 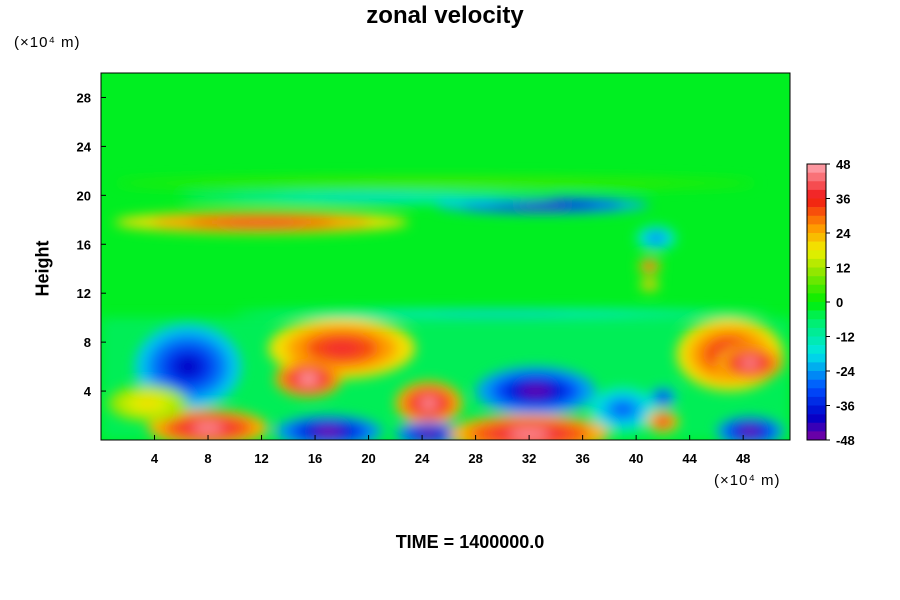 What do you see at coordinates (582, 458) in the screenshot?
I see `x-tick-label-36: 36` at bounding box center [582, 458].